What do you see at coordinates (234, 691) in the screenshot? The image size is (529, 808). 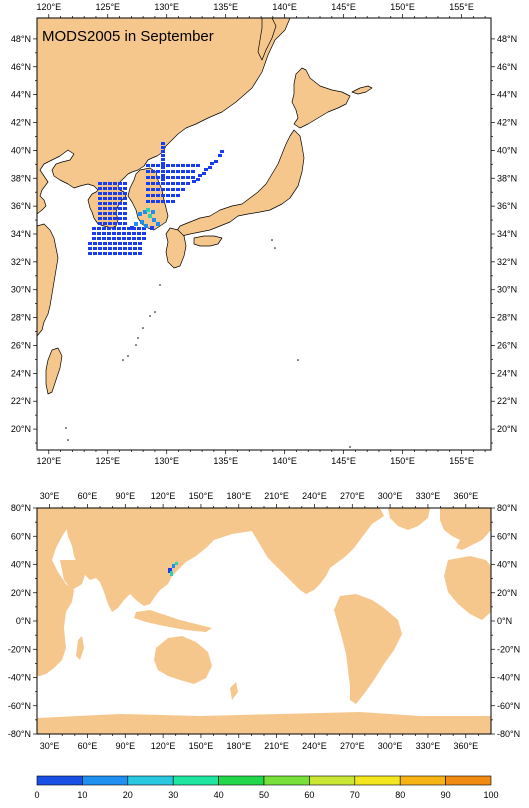 I see `new-zealand` at bounding box center [234, 691].